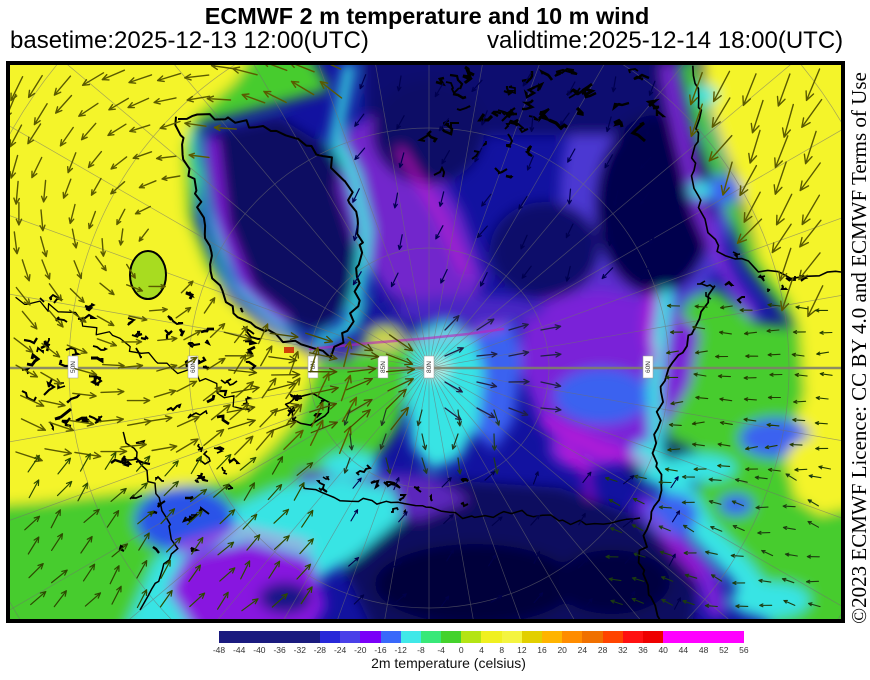 The image size is (870, 680). What do you see at coordinates (73, 367) in the screenshot?
I see `svg-text: 50N` at bounding box center [73, 367].